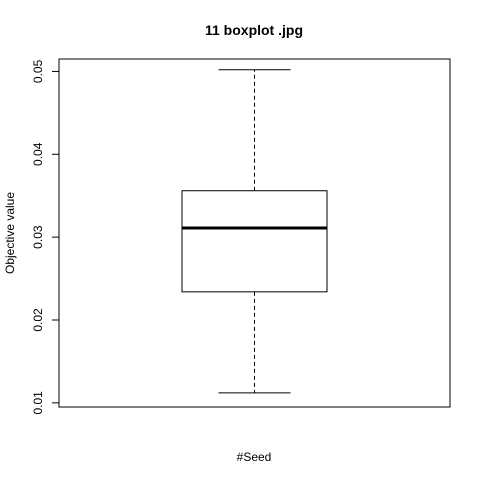  Describe the element at coordinates (10, 233) in the screenshot. I see `y-axis-label: Objective value` at that location.